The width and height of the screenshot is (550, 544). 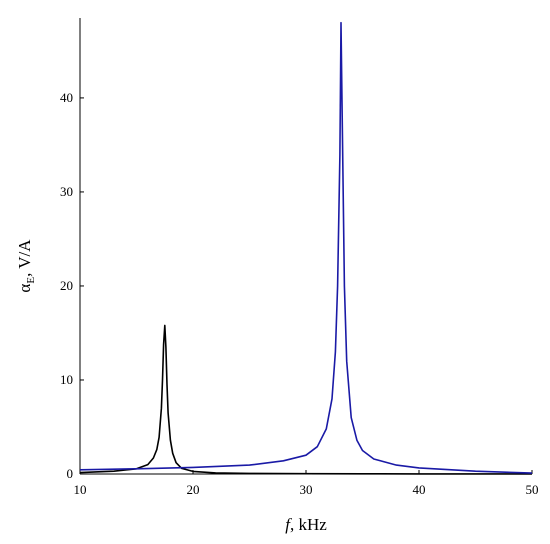 What do you see at coordinates (66, 379) in the screenshot?
I see `y-tick-label: 10` at bounding box center [66, 379].